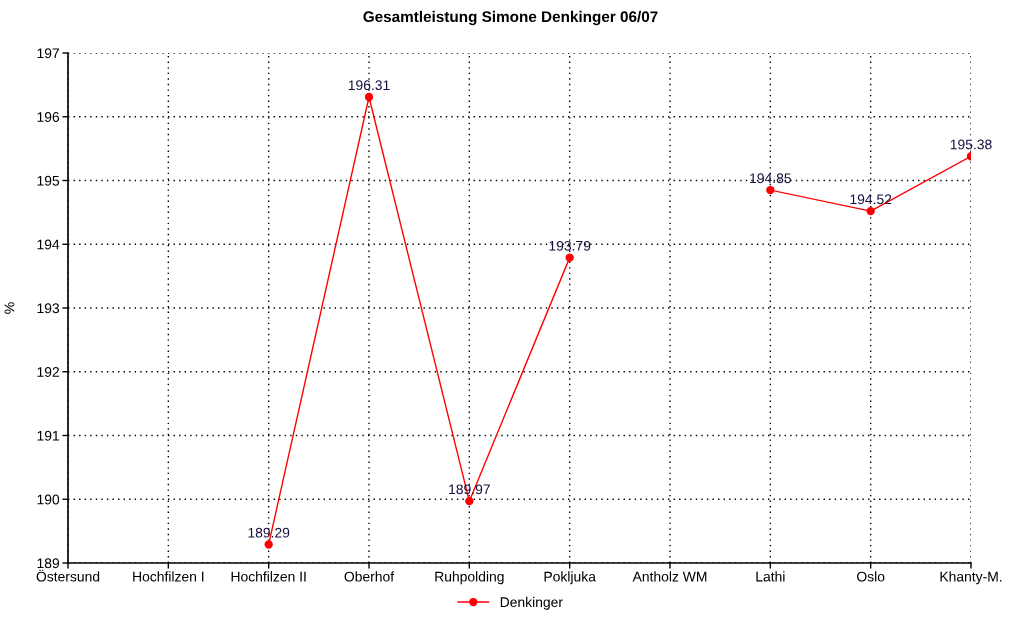 The width and height of the screenshot is (1021, 635). What do you see at coordinates (871, 199) in the screenshot?
I see `data-label: 194.52` at bounding box center [871, 199].